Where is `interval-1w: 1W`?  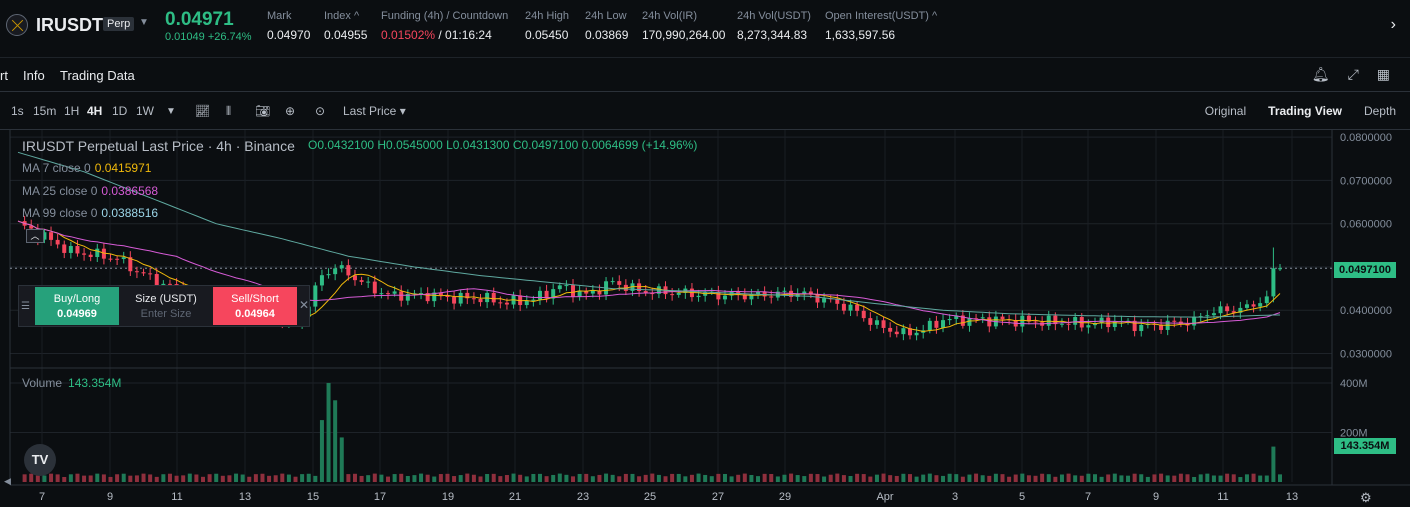 interval-1w: 1W is located at coordinates (145, 111).